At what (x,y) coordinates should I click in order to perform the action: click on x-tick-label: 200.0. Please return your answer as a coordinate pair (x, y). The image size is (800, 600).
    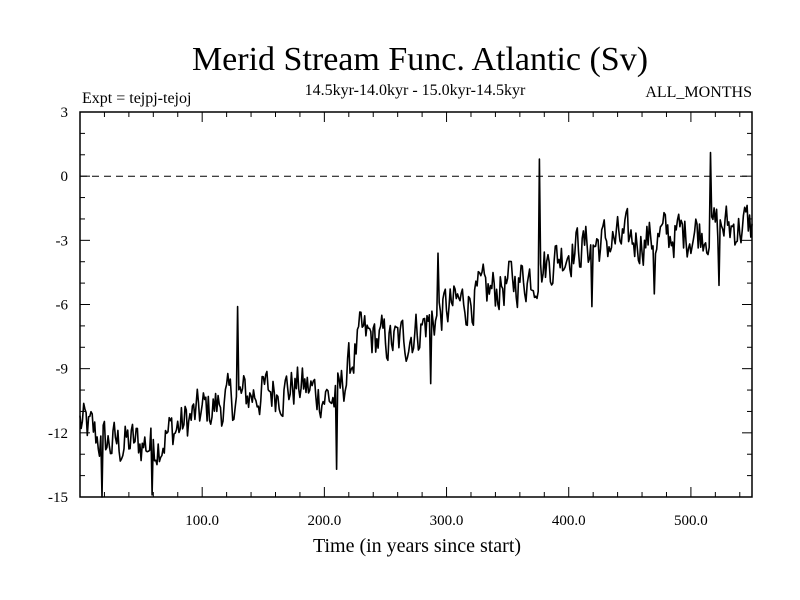
    Looking at the image, I should click on (324, 521).